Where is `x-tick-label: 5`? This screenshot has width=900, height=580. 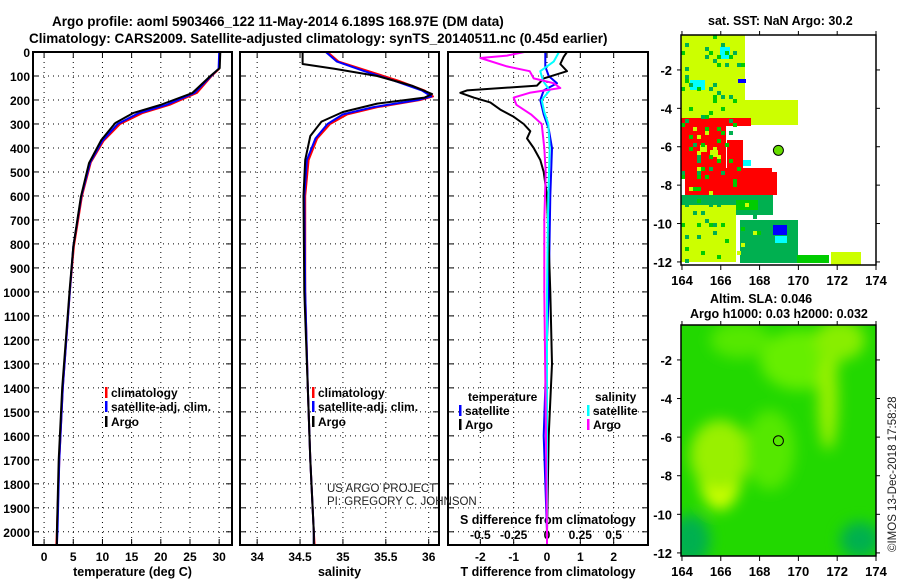
x-tick-label: 5 is located at coordinates (73, 557).